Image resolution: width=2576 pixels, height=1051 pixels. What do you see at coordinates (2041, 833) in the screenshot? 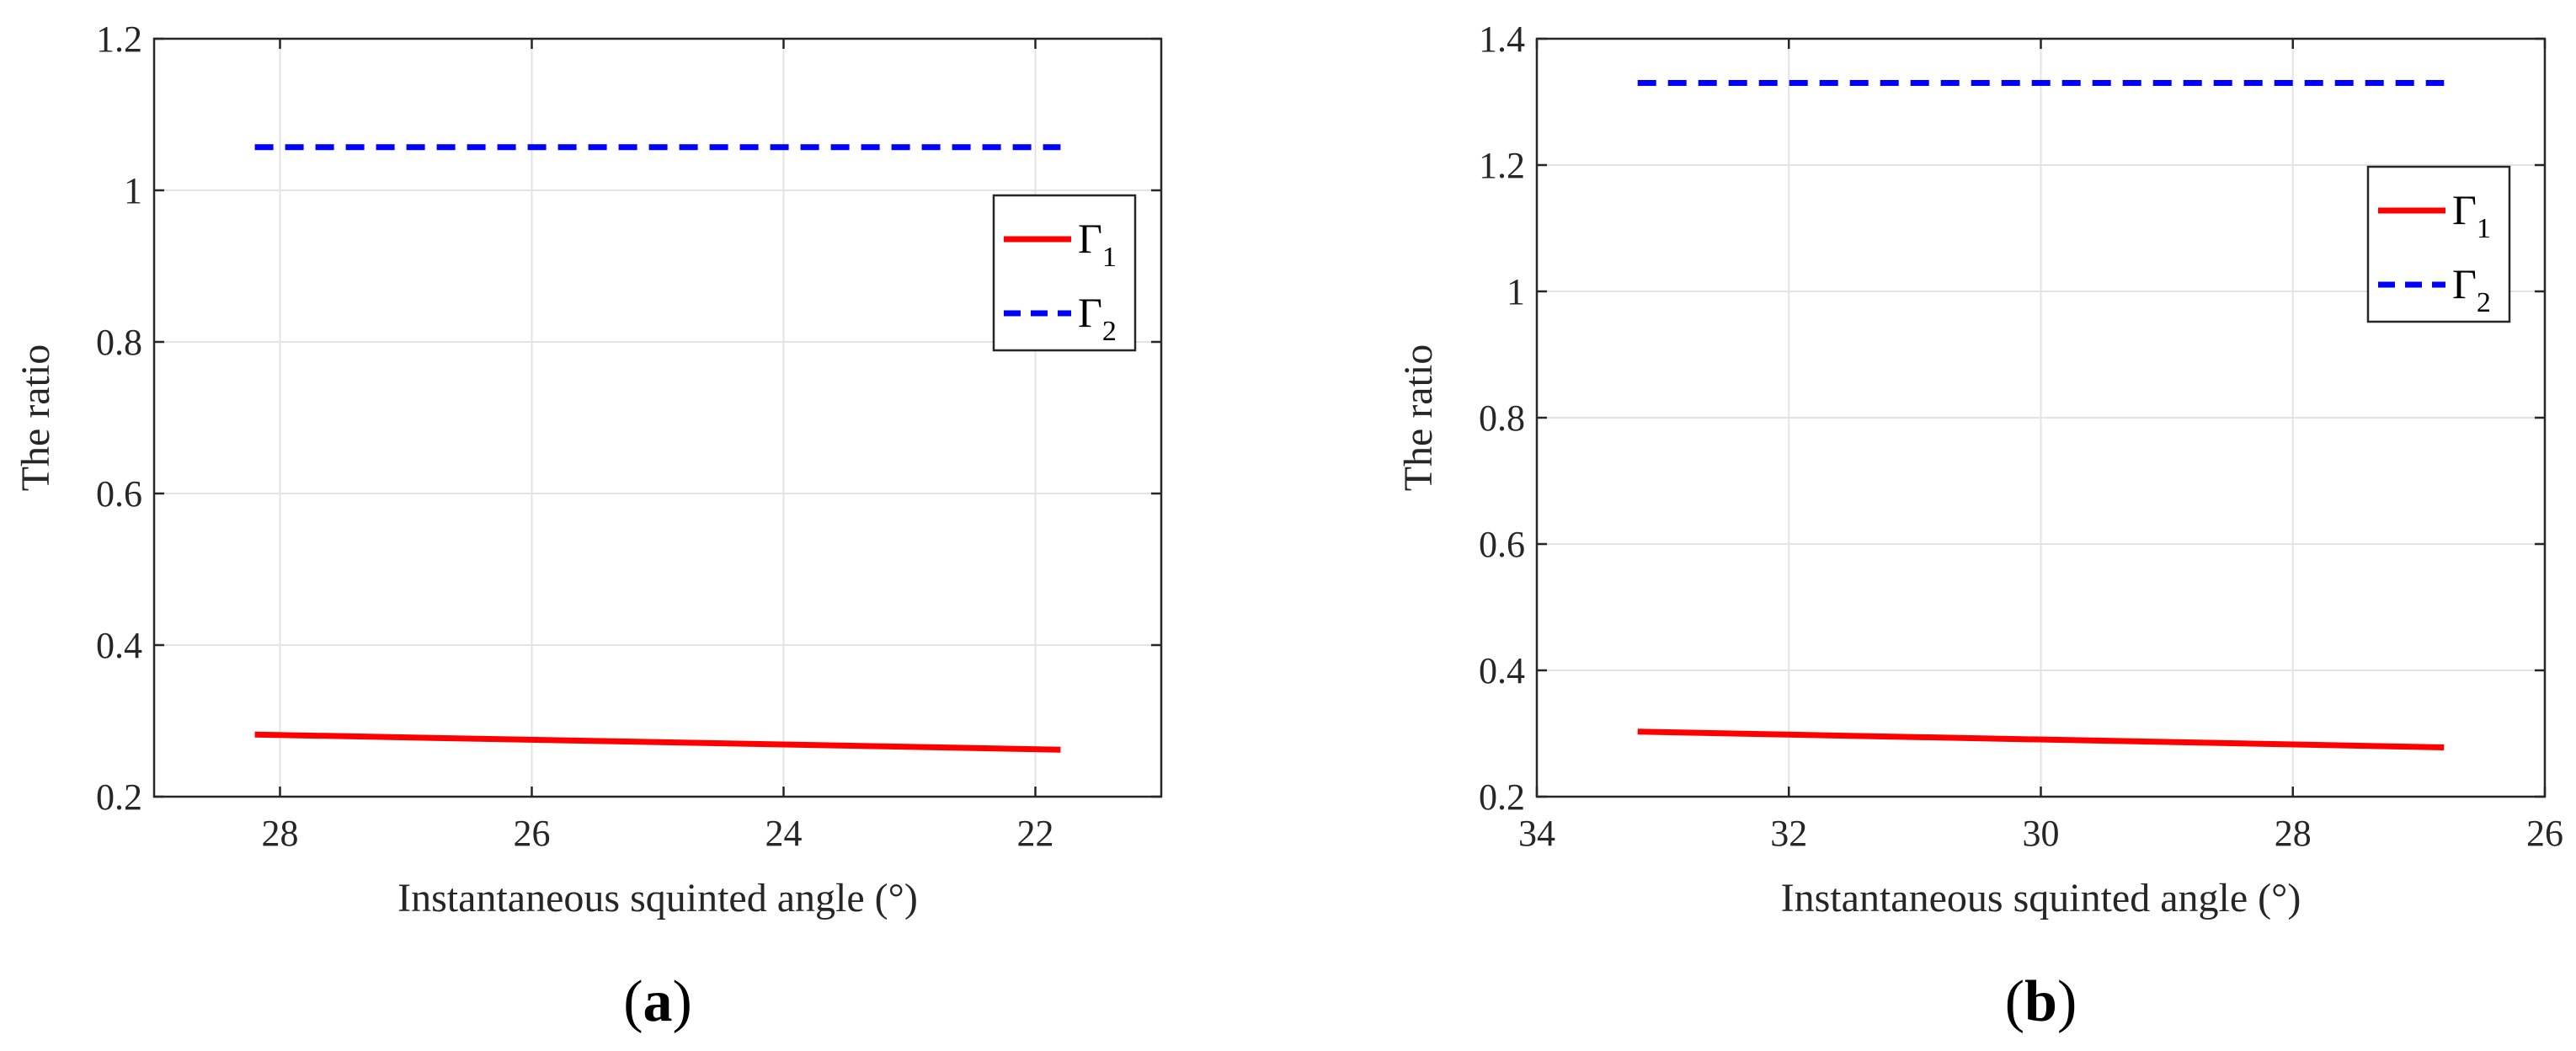
I see `x-tick-label: 30` at bounding box center [2041, 833].